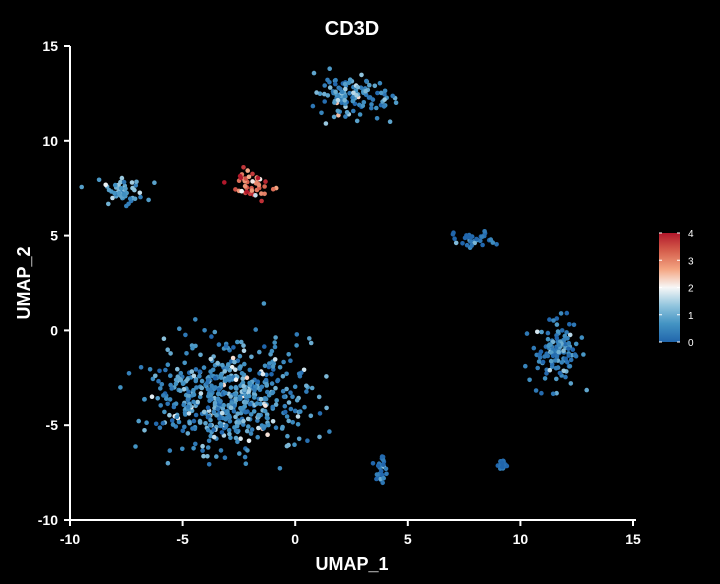  Describe the element at coordinates (295, 539) in the screenshot. I see `x-tick-label: 0` at that location.